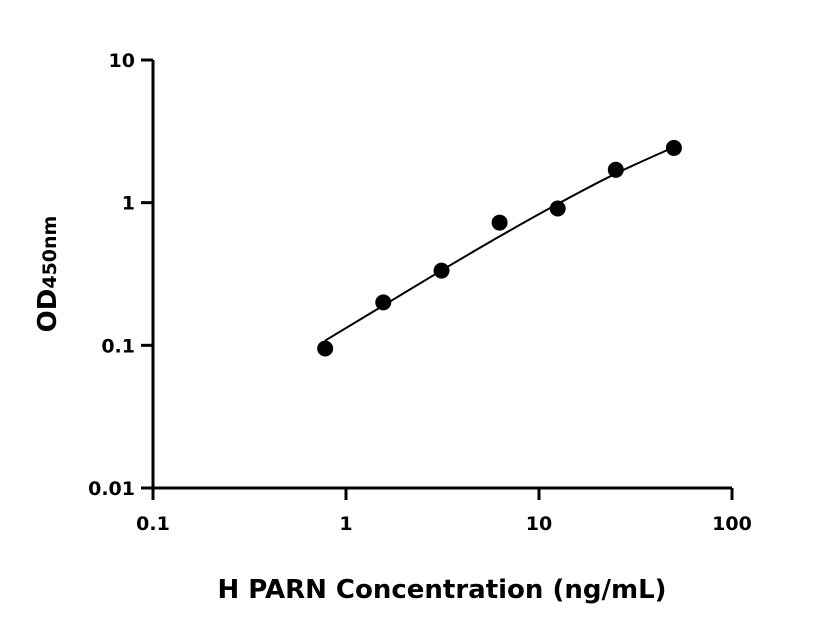 This screenshot has height=640, width=816. Describe the element at coordinates (539, 524) in the screenshot. I see `x-tick-label: 10` at that location.